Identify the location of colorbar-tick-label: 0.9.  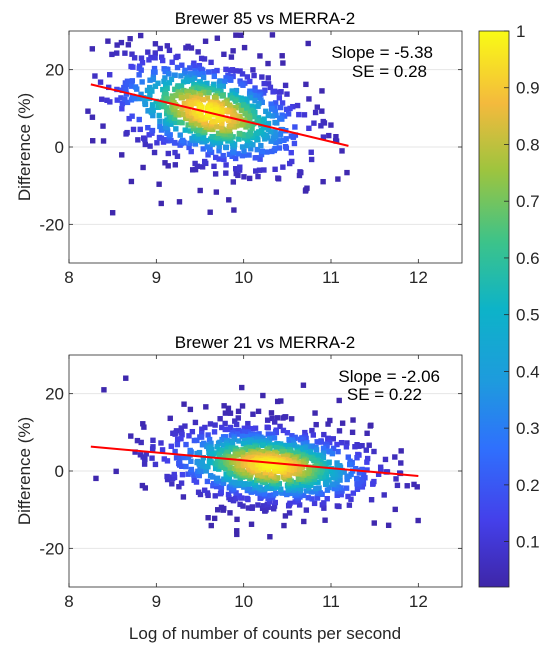
(528, 88).